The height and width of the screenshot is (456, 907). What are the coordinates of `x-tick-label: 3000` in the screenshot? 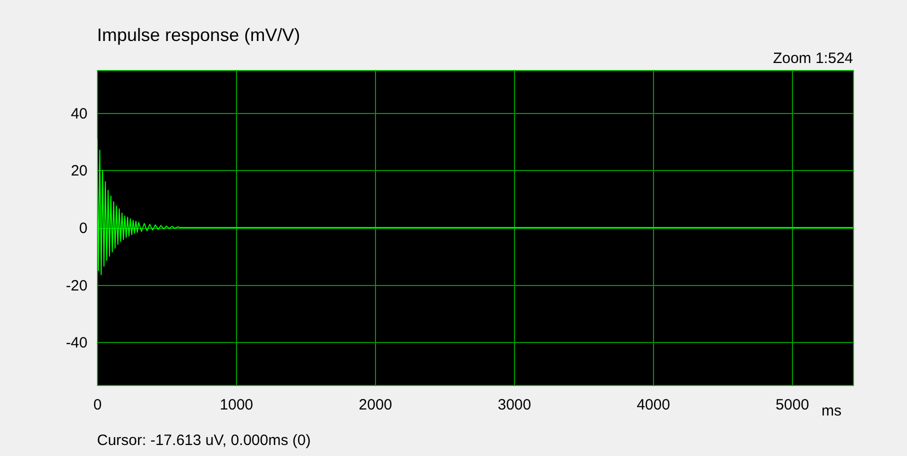 It's located at (515, 405).